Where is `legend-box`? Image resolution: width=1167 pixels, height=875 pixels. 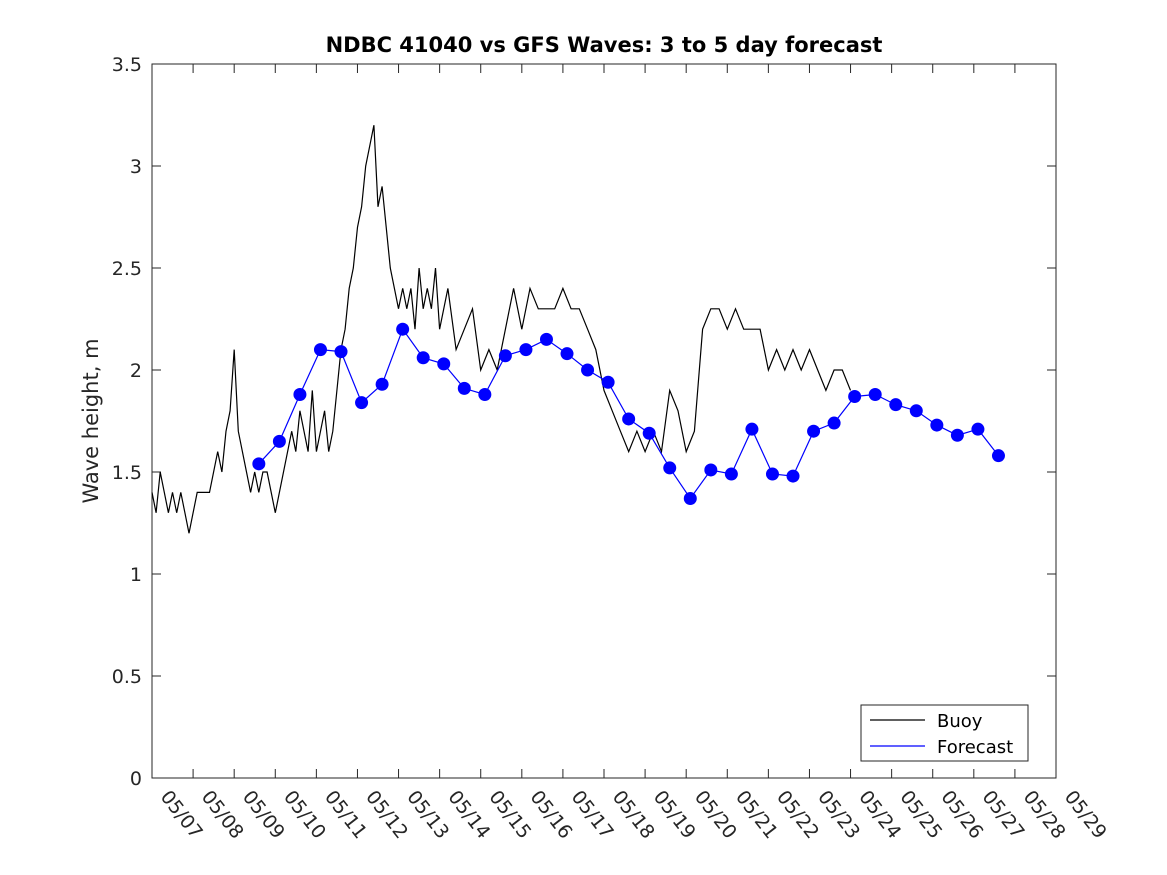
legend-box is located at coordinates (944, 733).